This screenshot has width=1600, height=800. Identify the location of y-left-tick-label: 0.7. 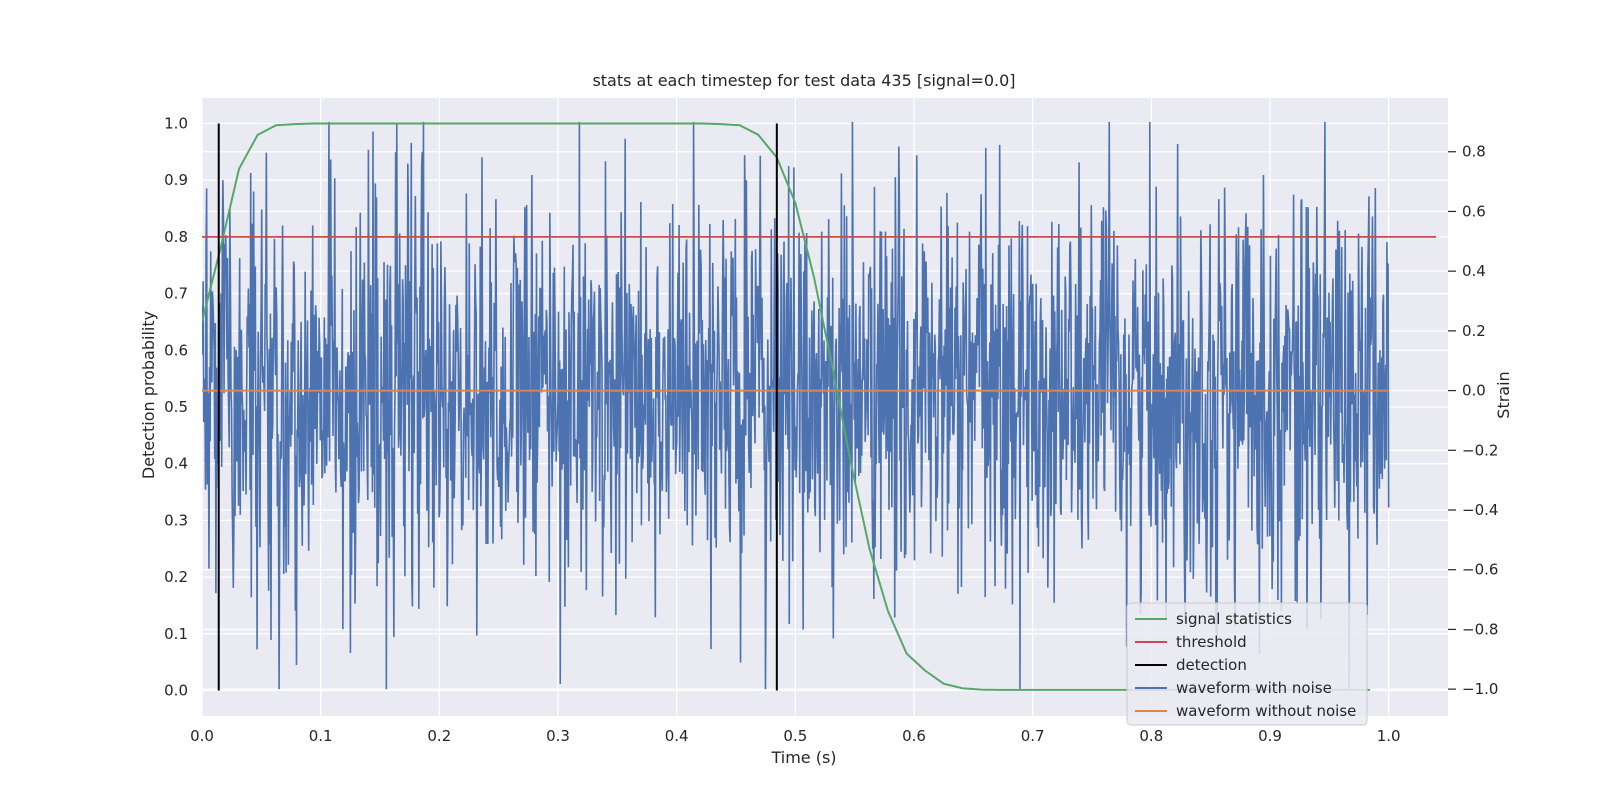
(176, 294).